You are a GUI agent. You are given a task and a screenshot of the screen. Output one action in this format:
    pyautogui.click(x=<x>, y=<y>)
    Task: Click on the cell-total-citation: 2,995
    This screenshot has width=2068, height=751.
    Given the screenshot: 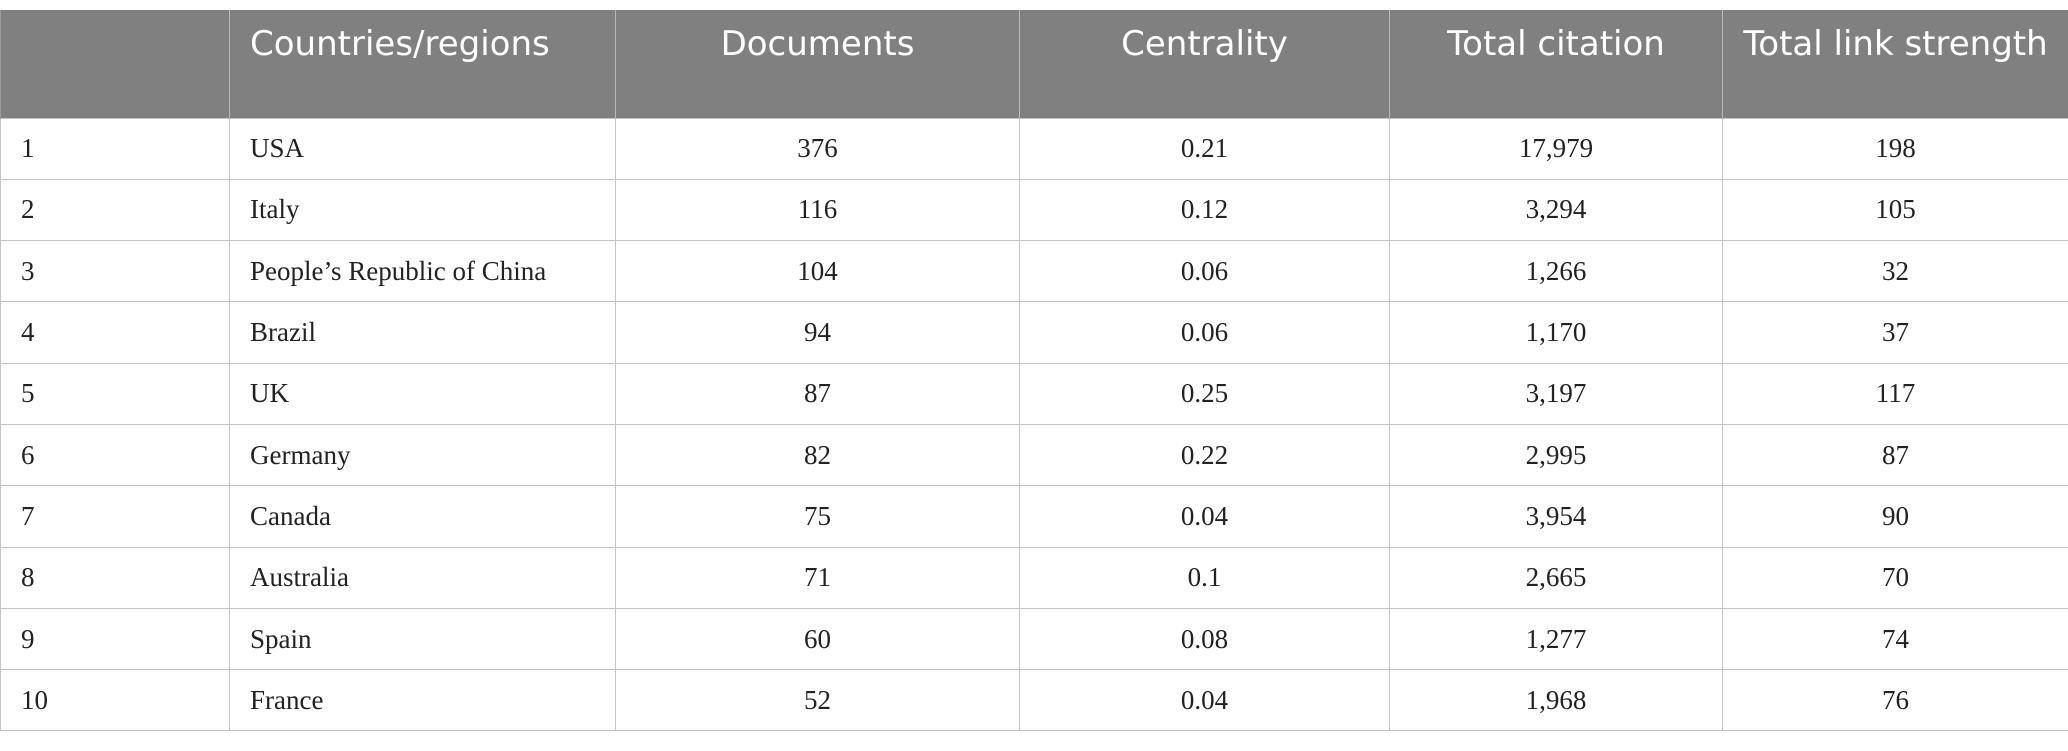 What is the action you would take?
    pyautogui.click(x=1556, y=455)
    